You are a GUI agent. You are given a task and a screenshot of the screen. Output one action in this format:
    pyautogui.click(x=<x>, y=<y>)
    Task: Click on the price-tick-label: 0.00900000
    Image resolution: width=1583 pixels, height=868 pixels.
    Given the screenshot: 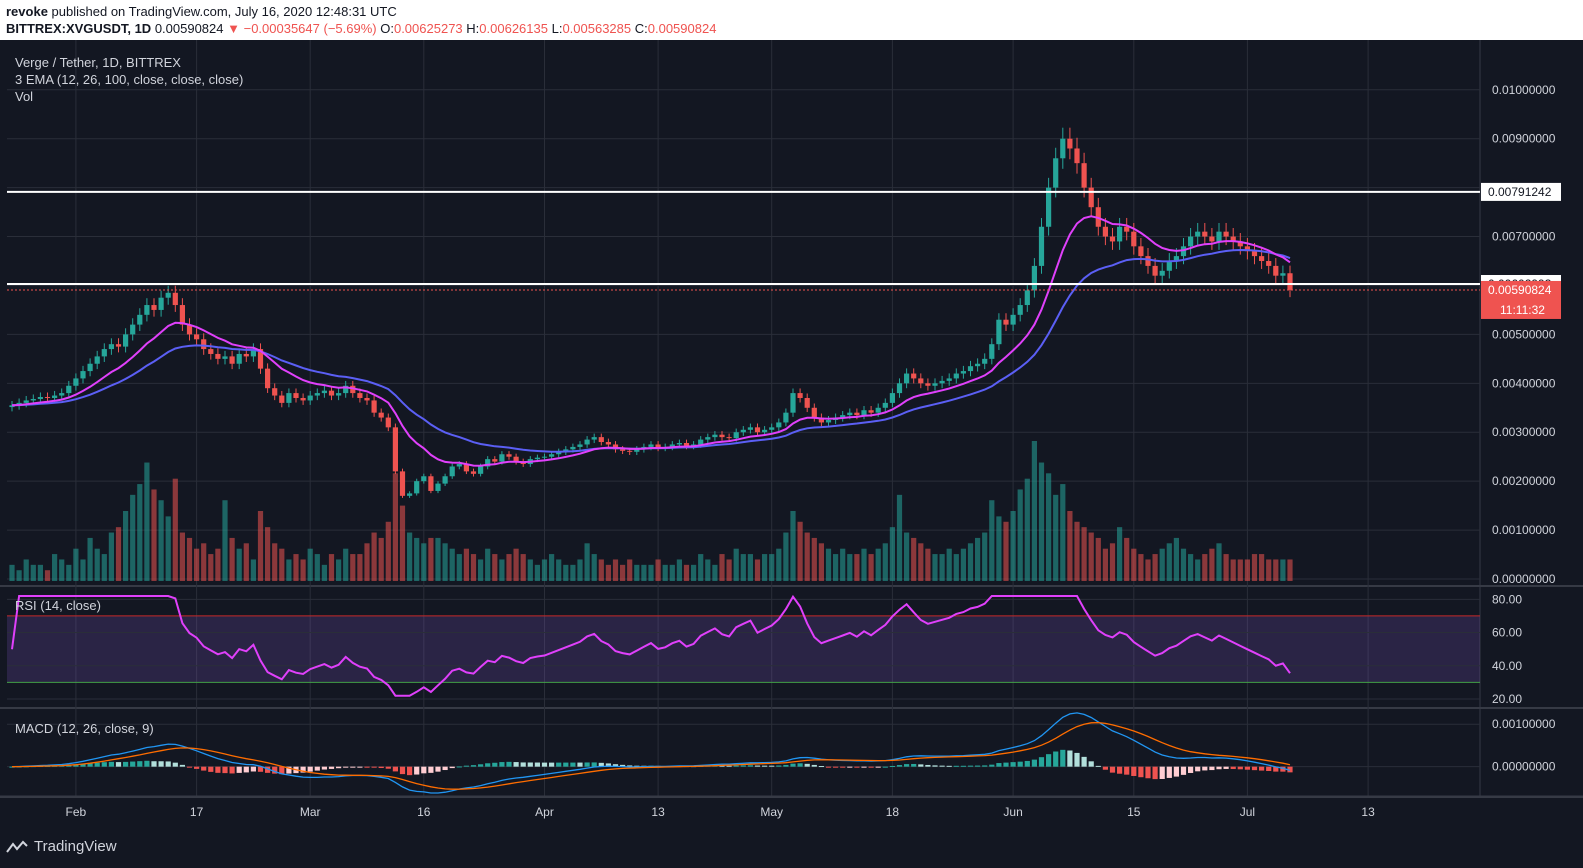 What is the action you would take?
    pyautogui.click(x=1524, y=139)
    